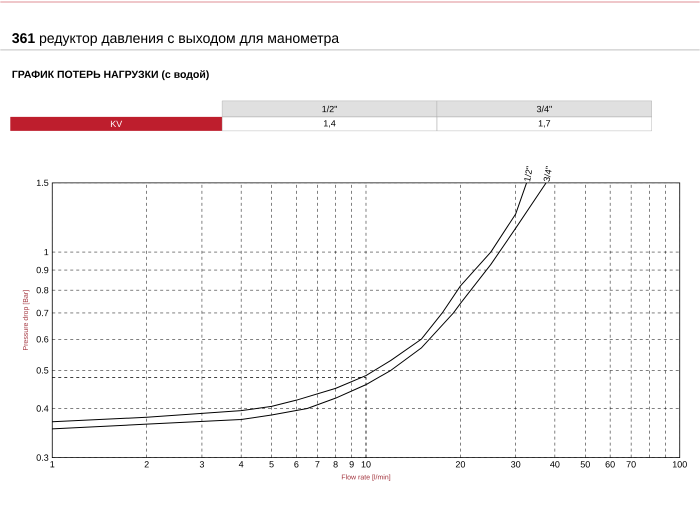  What do you see at coordinates (46, 252) in the screenshot?
I see `y-tick-label: 1` at bounding box center [46, 252].